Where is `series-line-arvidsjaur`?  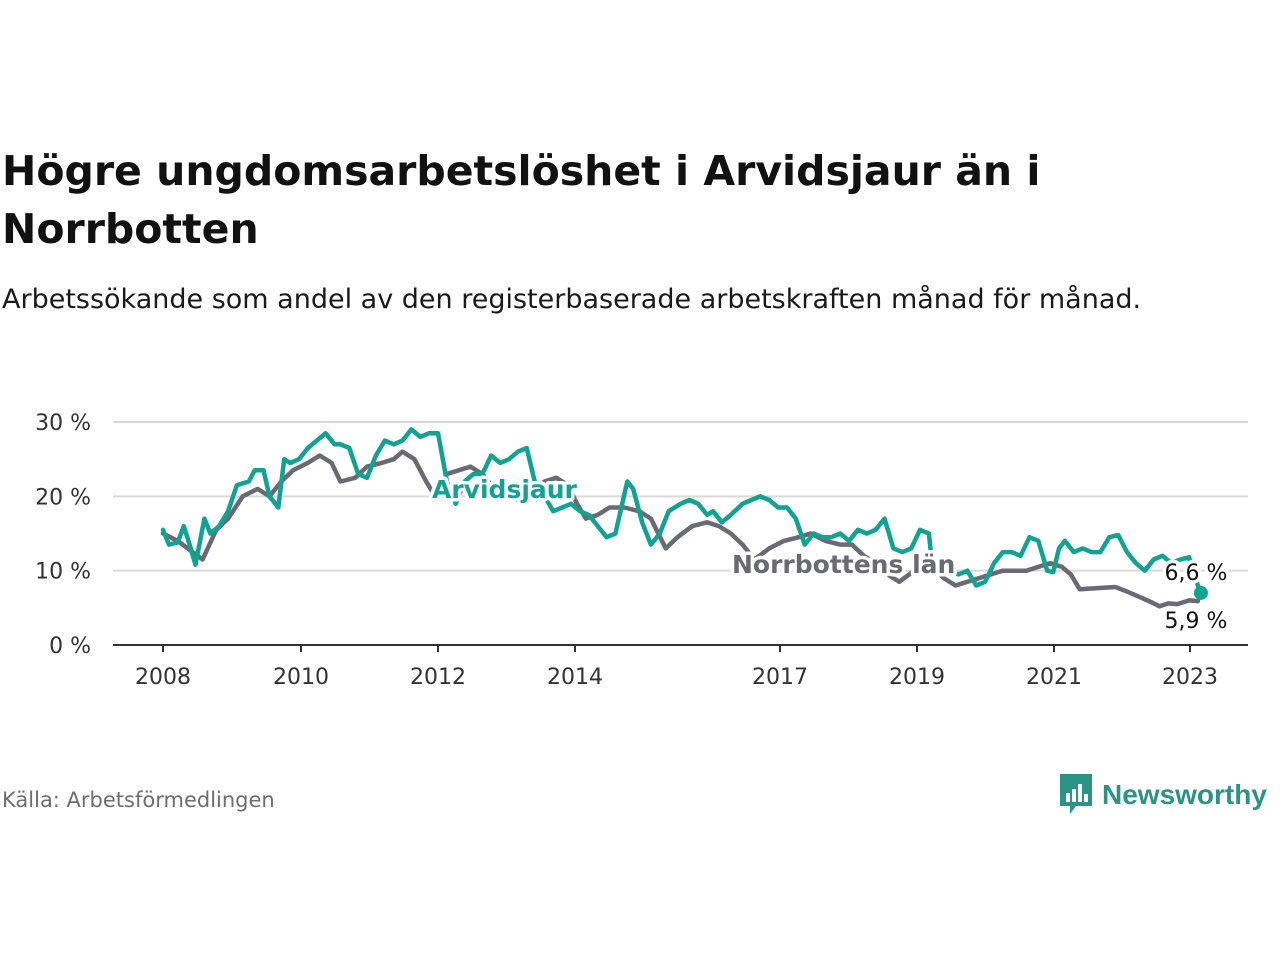 series-line-arvidsjaur is located at coordinates (682, 511).